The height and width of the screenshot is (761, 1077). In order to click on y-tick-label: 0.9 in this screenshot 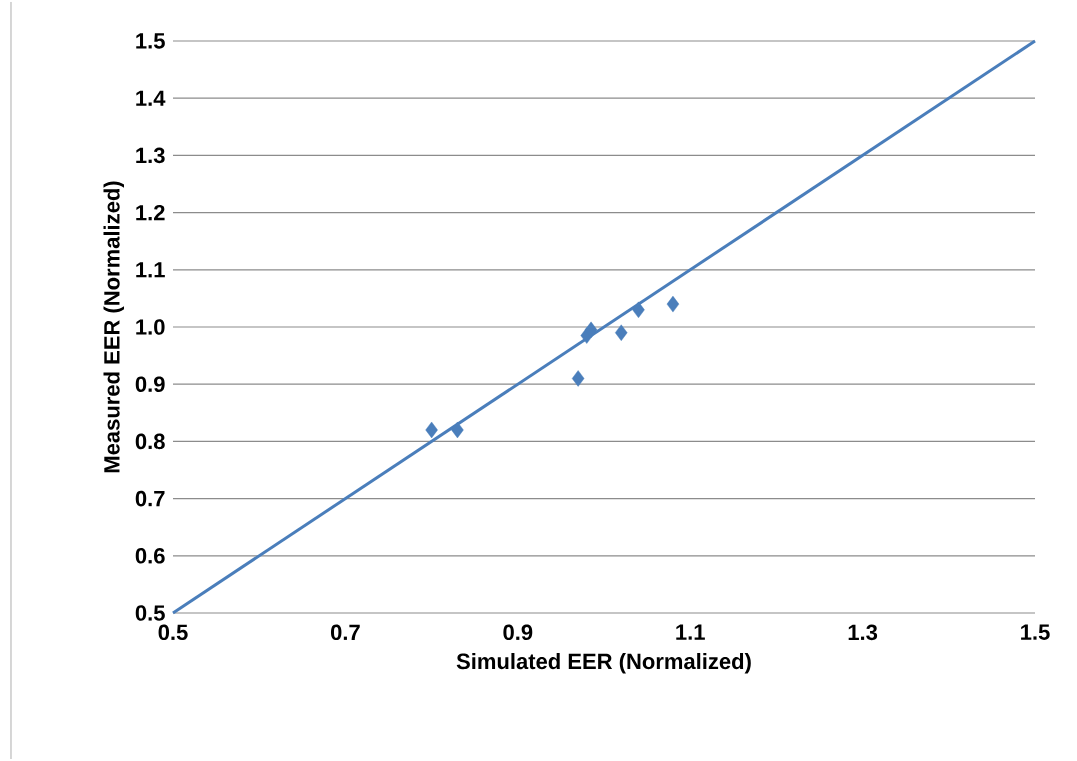, I will do `click(150, 384)`.